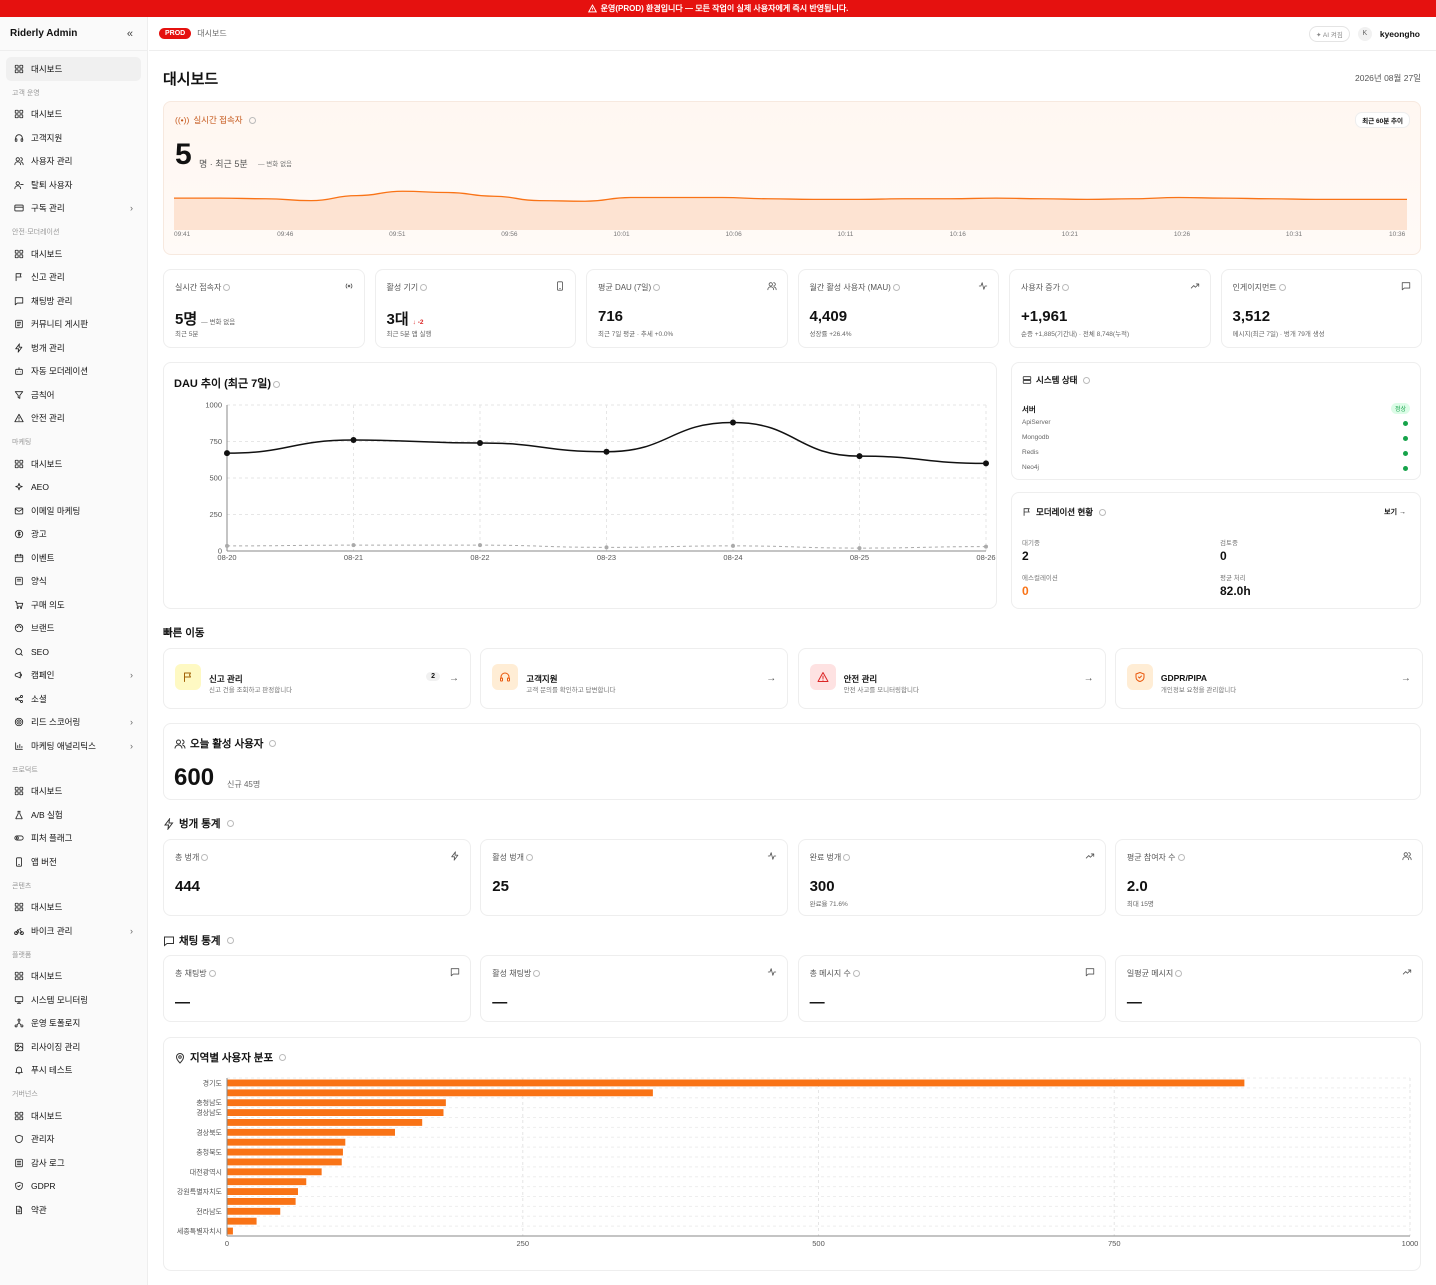 Image resolution: width=1436 pixels, height=1285 pixels. Describe the element at coordinates (73, 699) in the screenshot. I see `sidebar-item: 소셜` at that location.